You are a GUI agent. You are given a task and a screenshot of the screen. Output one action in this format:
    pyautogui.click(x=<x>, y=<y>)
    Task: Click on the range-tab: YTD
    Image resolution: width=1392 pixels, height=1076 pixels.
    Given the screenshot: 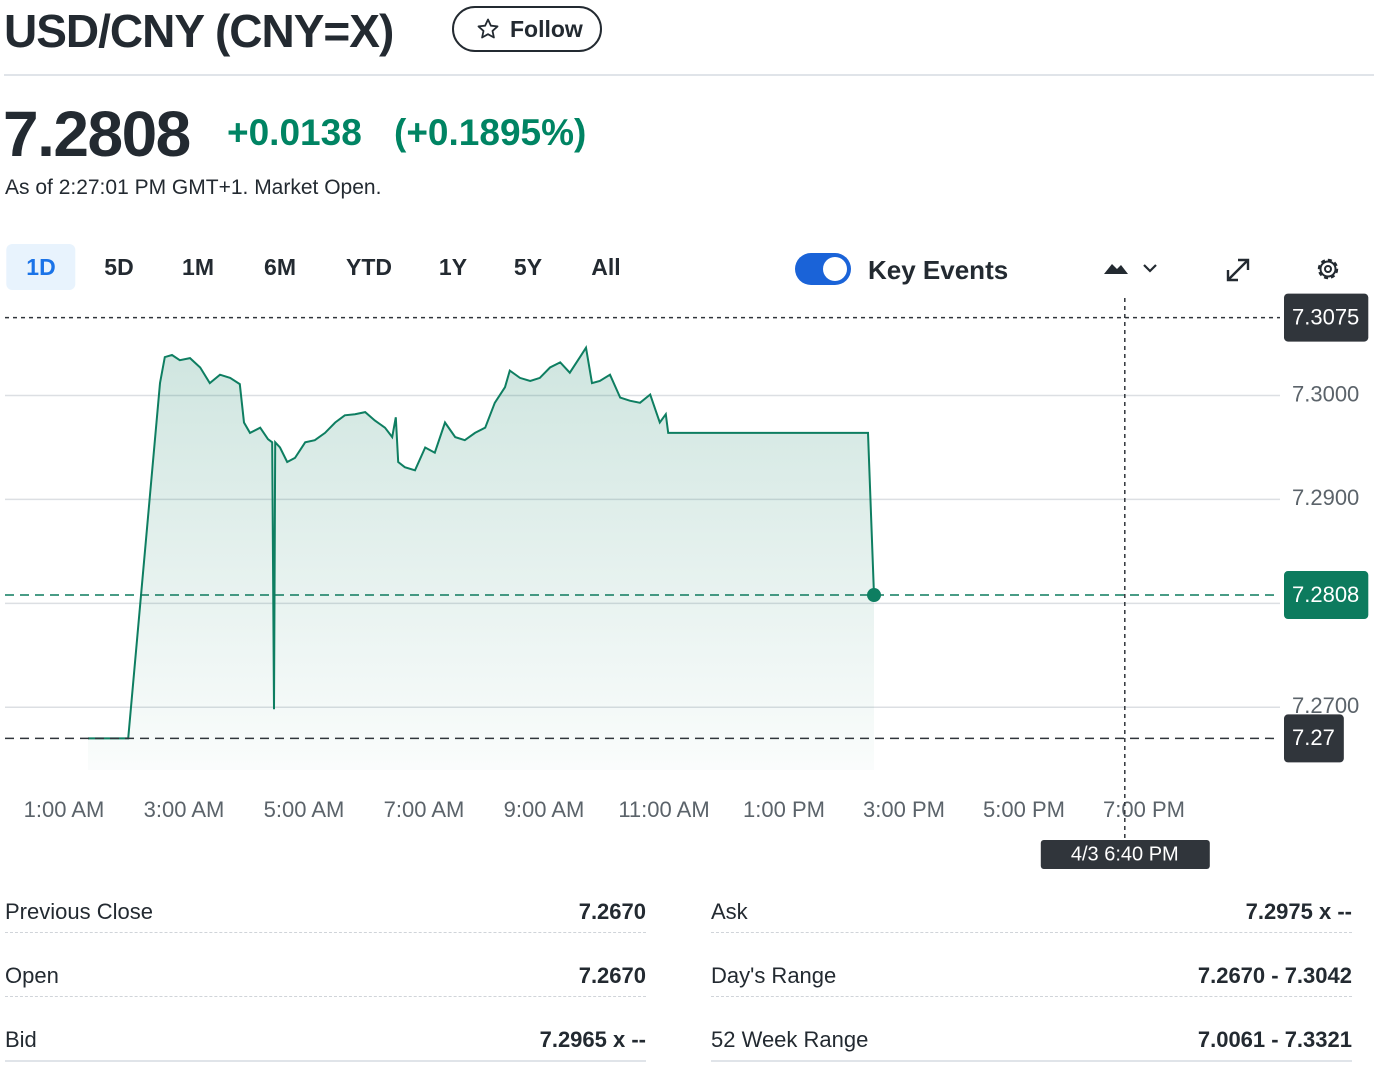 What is the action you would take?
    pyautogui.click(x=369, y=267)
    